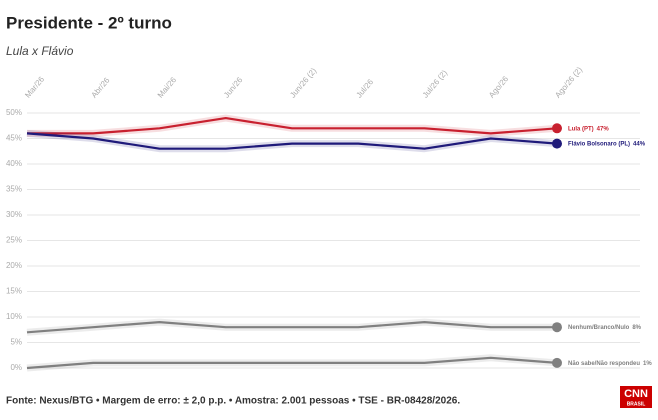 The width and height of the screenshot is (658, 420). I want to click on legend-label: Nenhum/Branco/Nulo, so click(599, 328).